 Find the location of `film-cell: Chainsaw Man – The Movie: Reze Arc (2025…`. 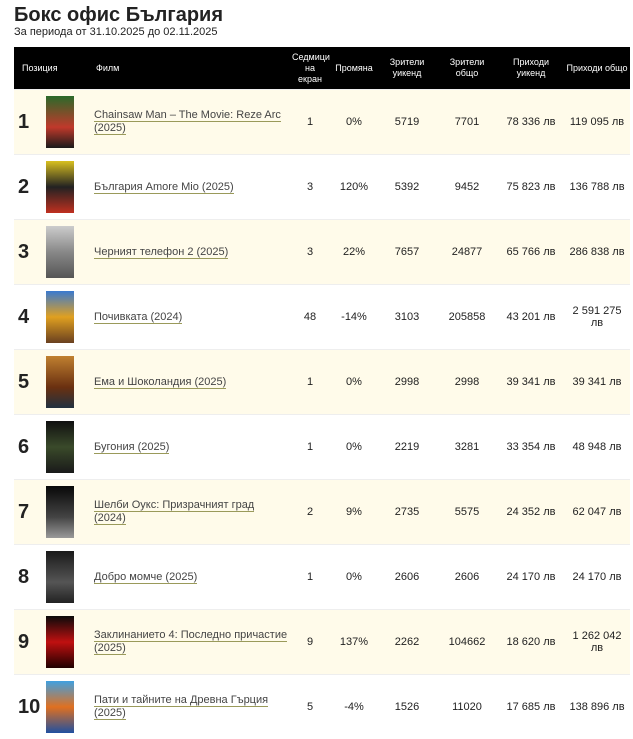

film-cell: Chainsaw Man – The Movie: Reze Arc (2025… is located at coordinates (189, 122).